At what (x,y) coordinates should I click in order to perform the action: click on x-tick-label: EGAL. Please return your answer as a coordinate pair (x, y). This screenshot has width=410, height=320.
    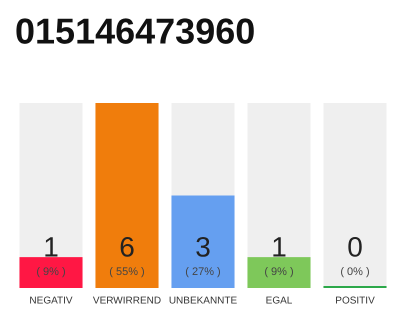
    Looking at the image, I should click on (279, 301).